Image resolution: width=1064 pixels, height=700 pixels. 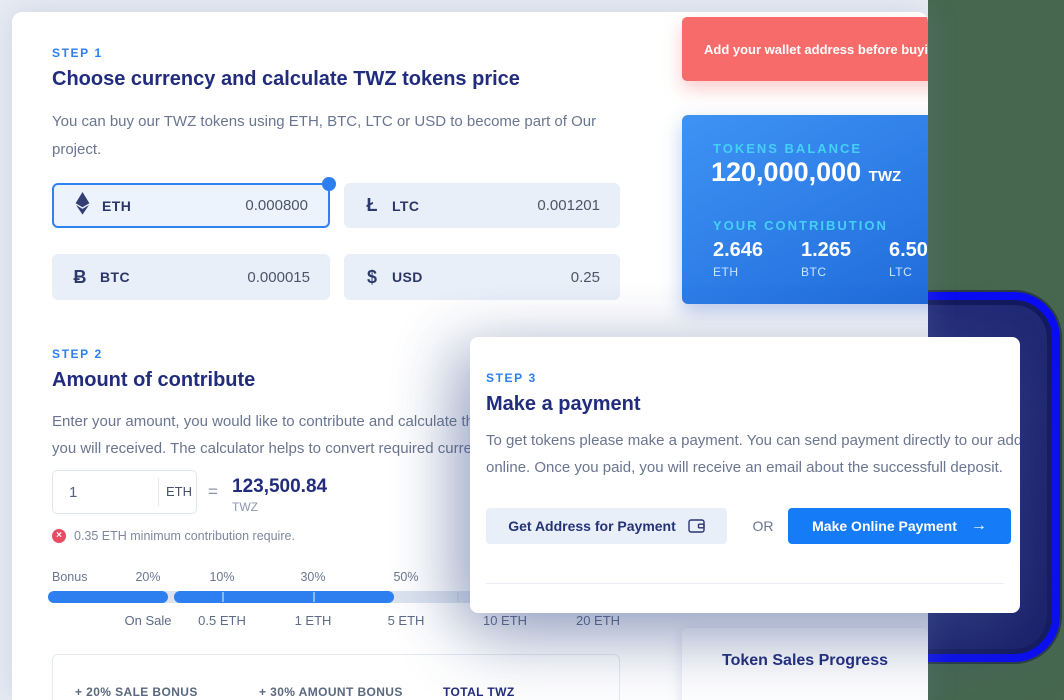 I want to click on token-result-unit: TWZ, so click(x=245, y=507).